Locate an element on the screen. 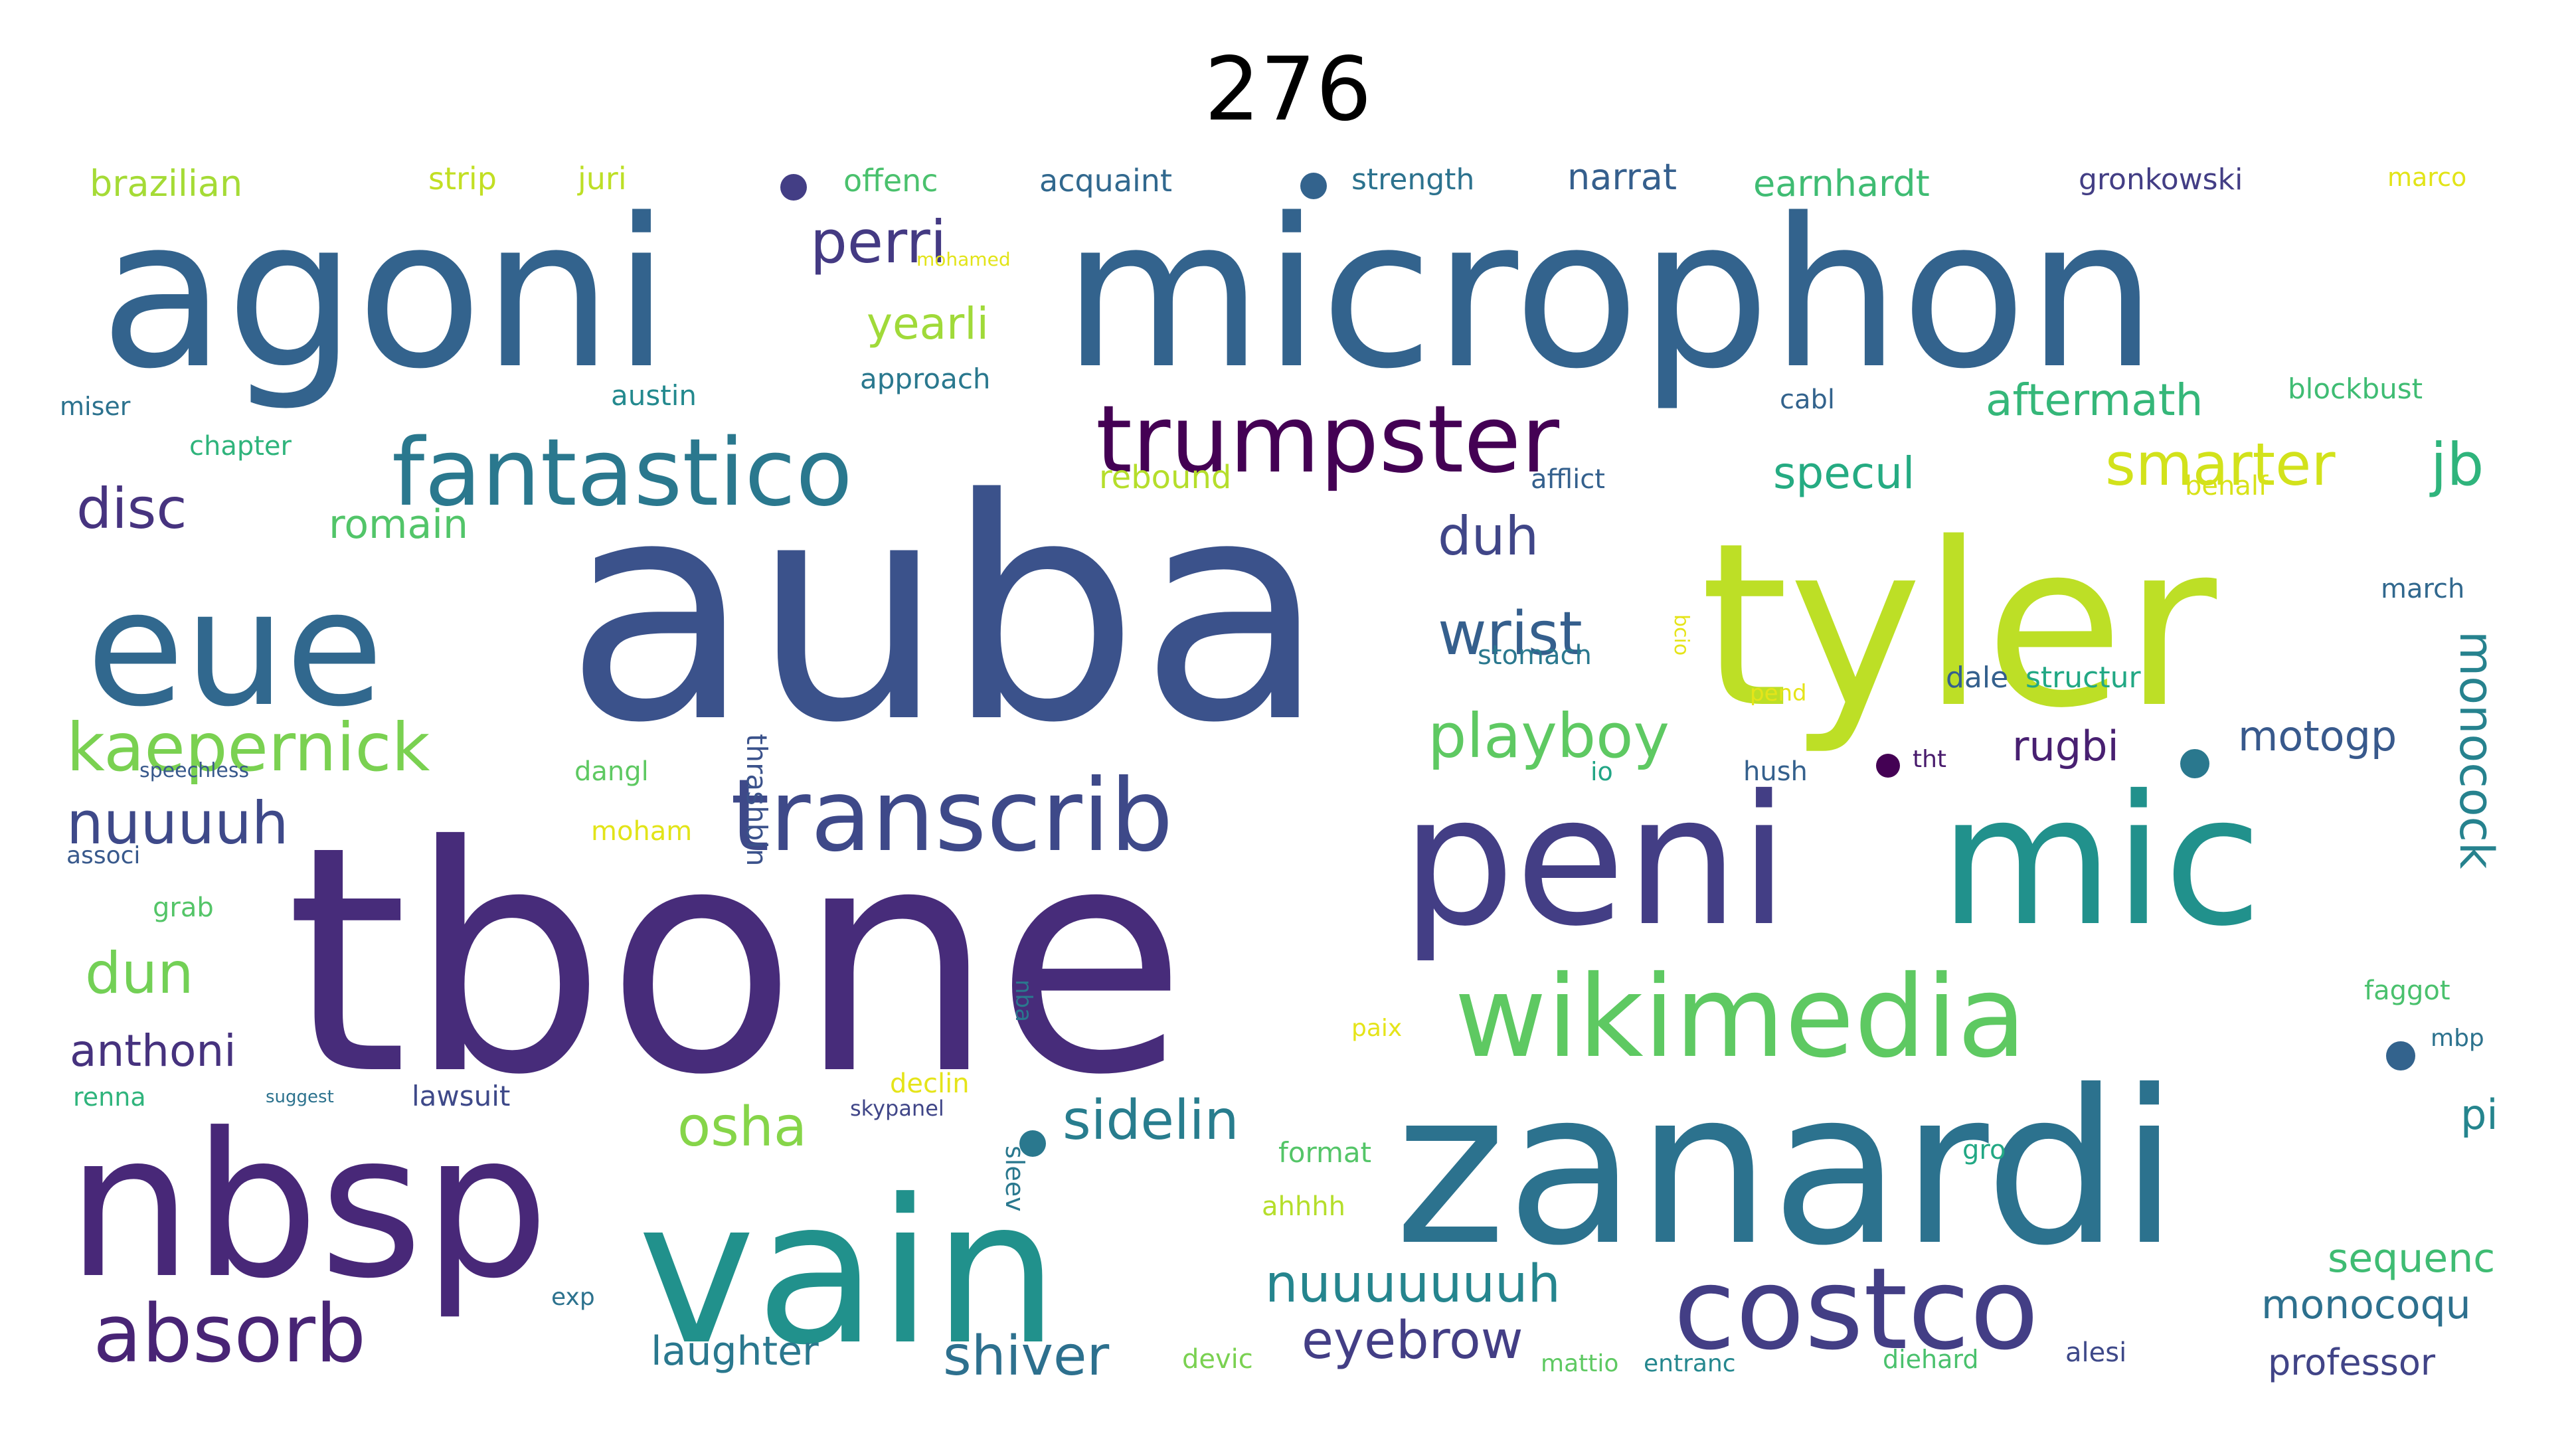 Image resolution: width=2576 pixels, height=1453 pixels. cloud-word-skypanel: skypanel is located at coordinates (897, 1108).